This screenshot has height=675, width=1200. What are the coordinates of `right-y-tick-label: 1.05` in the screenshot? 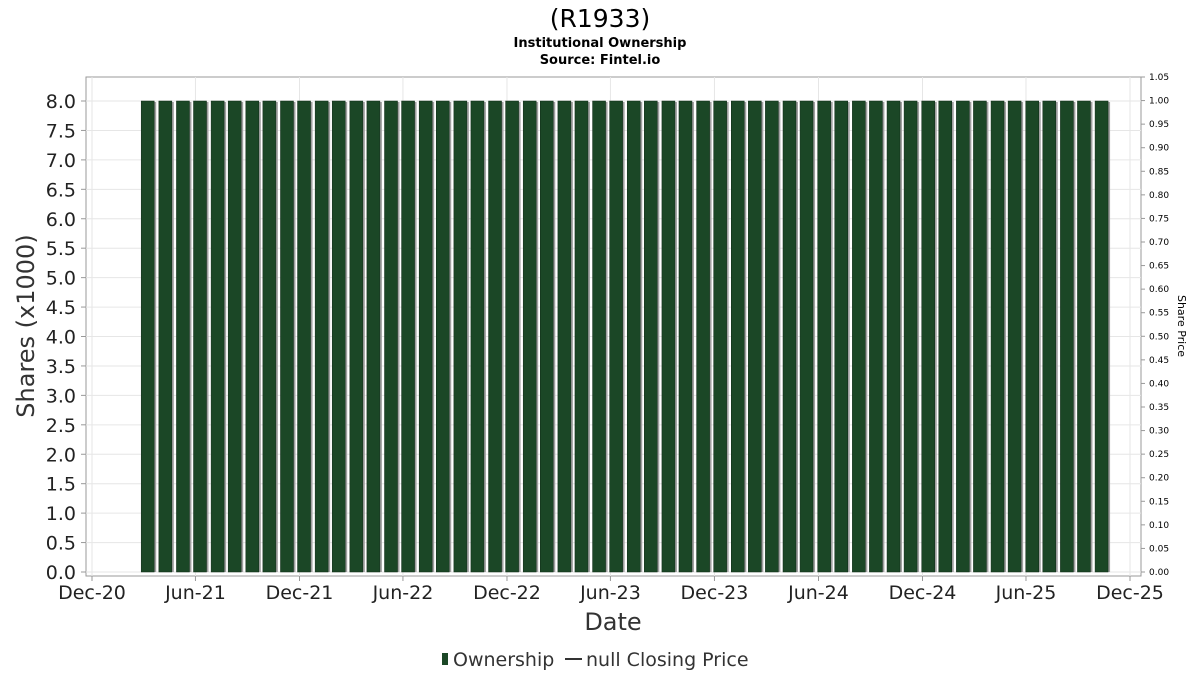 It's located at (1159, 78).